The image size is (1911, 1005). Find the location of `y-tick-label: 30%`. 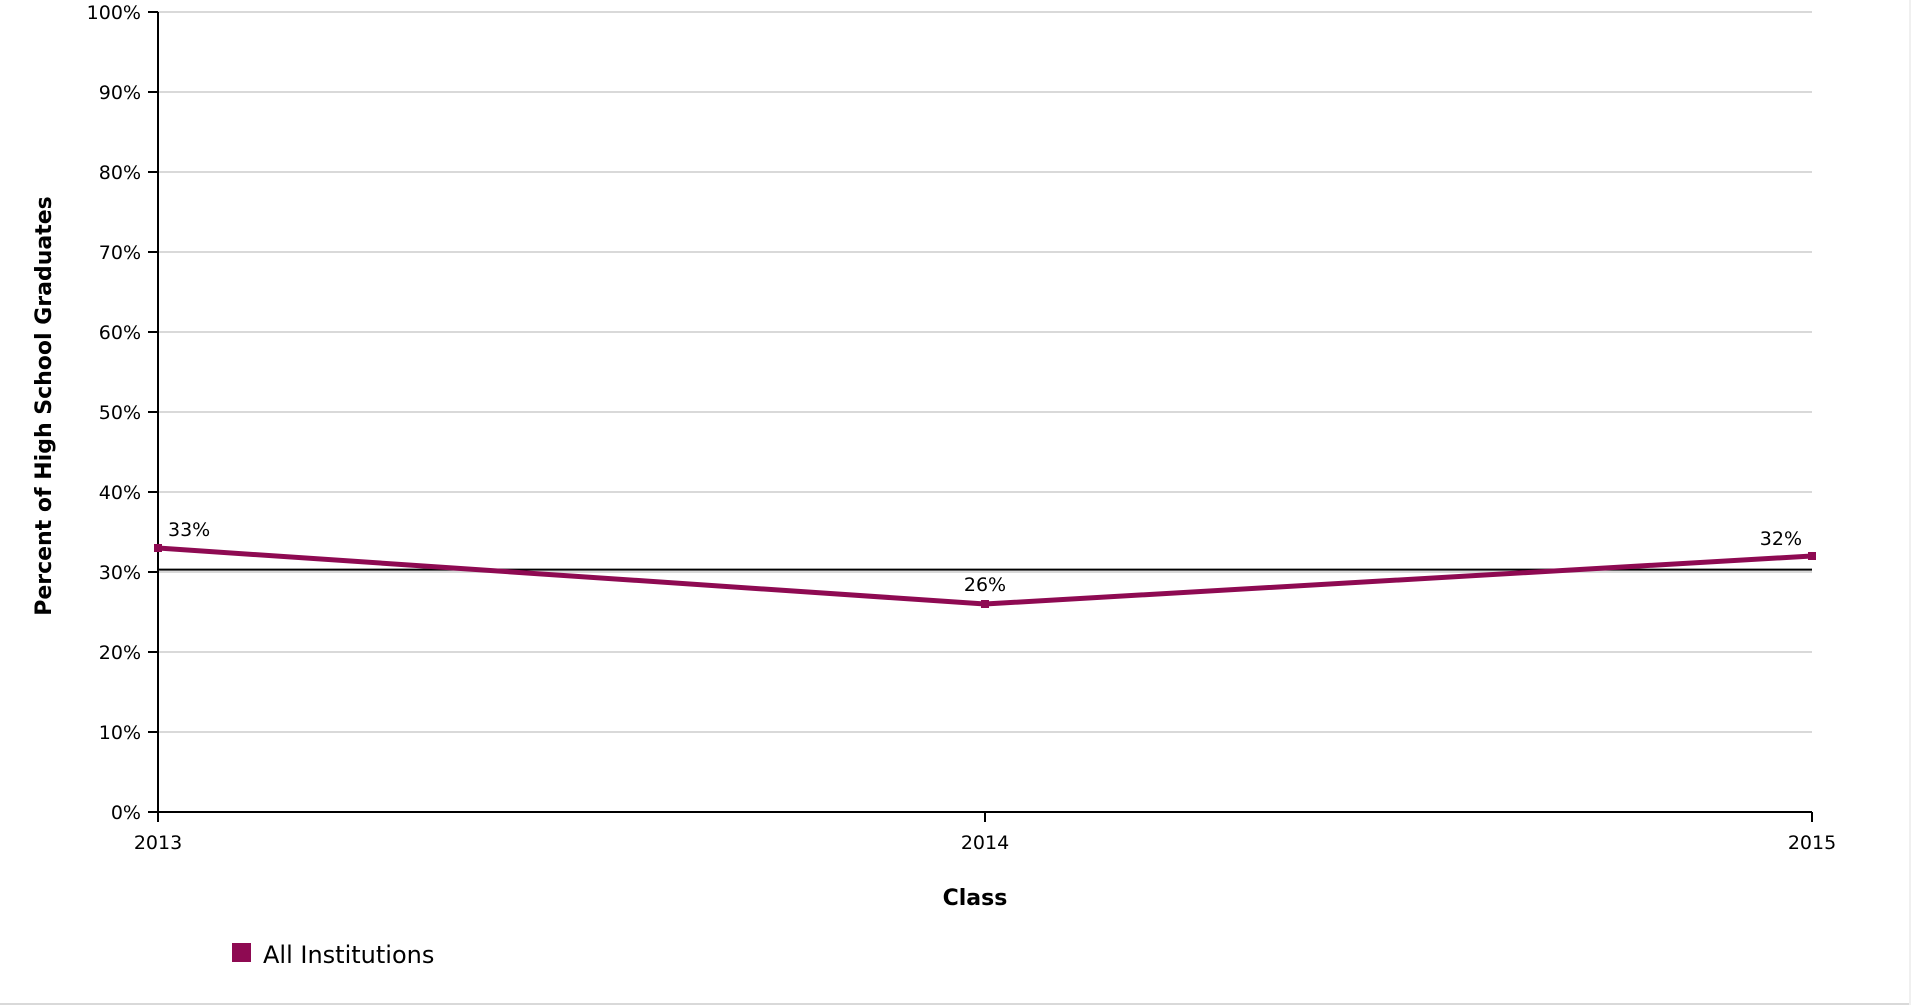

y-tick-label: 30% is located at coordinates (120, 573).